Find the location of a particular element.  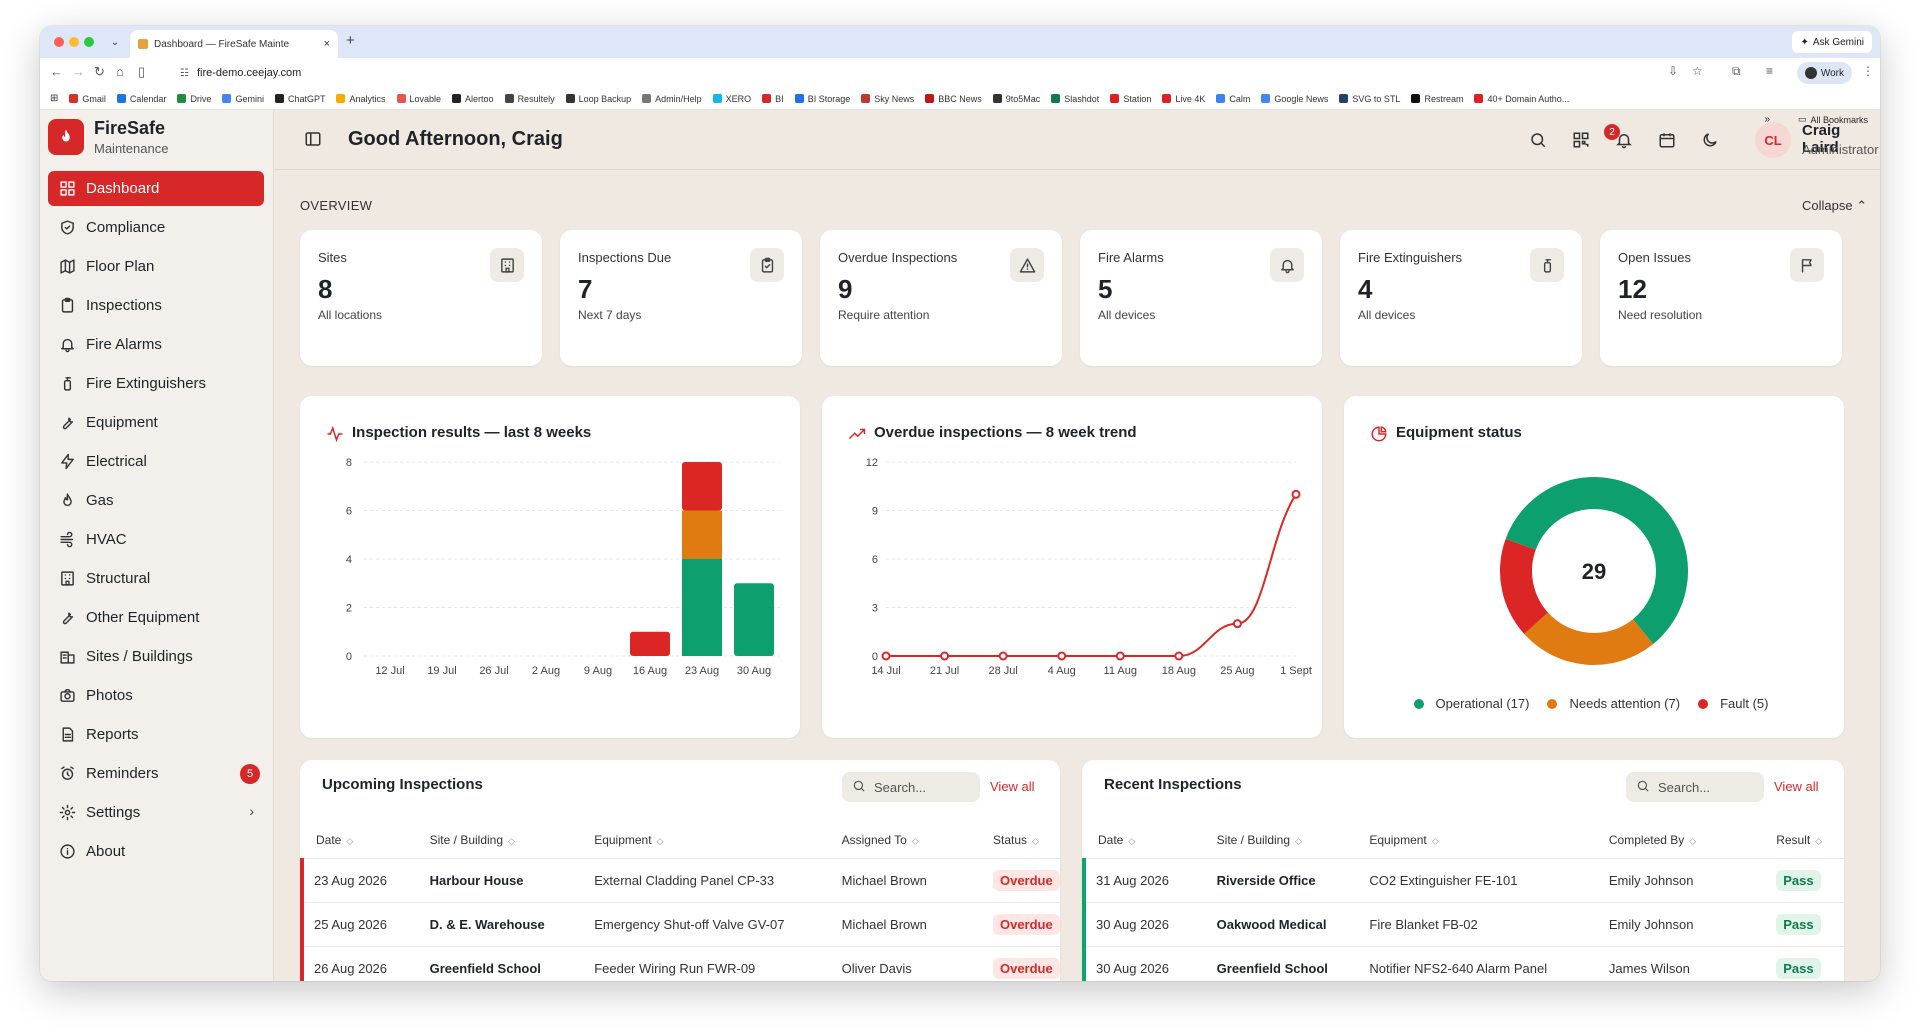

sidebar-item-electrical: Electrical is located at coordinates (156, 461).